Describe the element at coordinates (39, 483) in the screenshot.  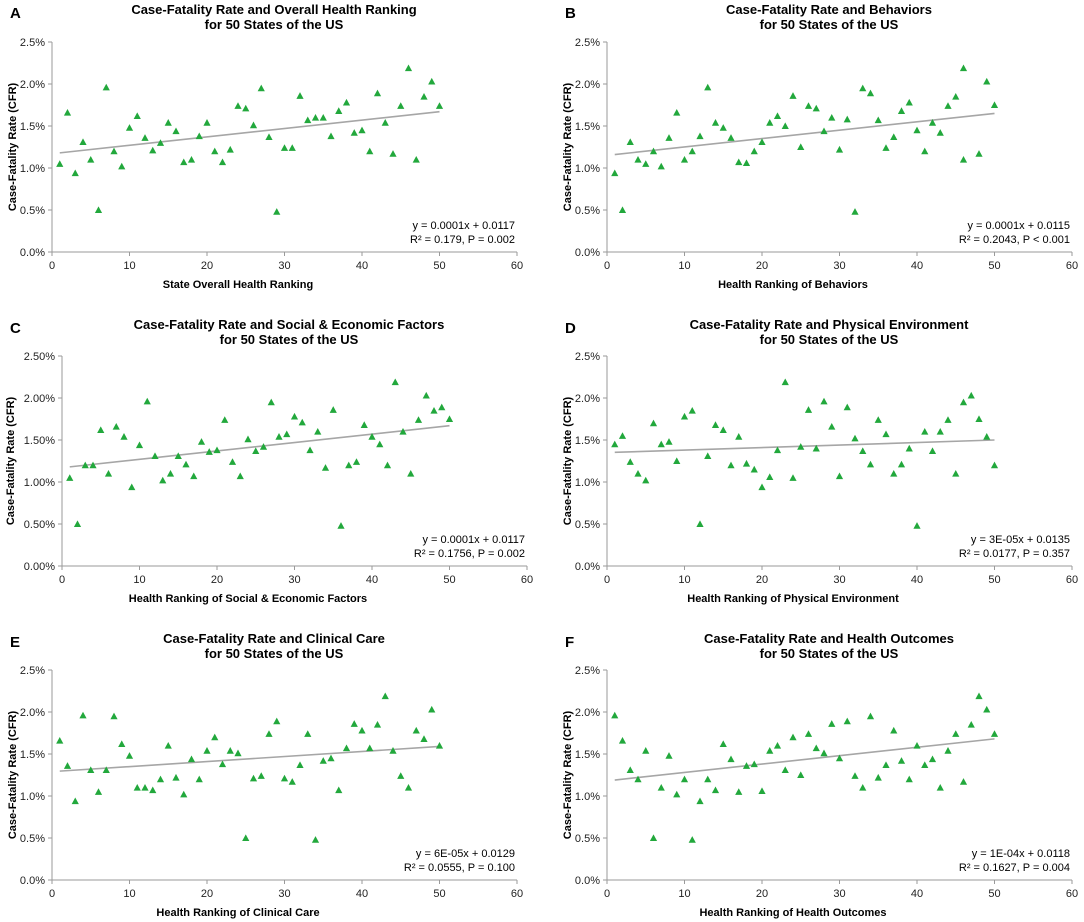
I see `y-tick-label: 1.00%` at that location.